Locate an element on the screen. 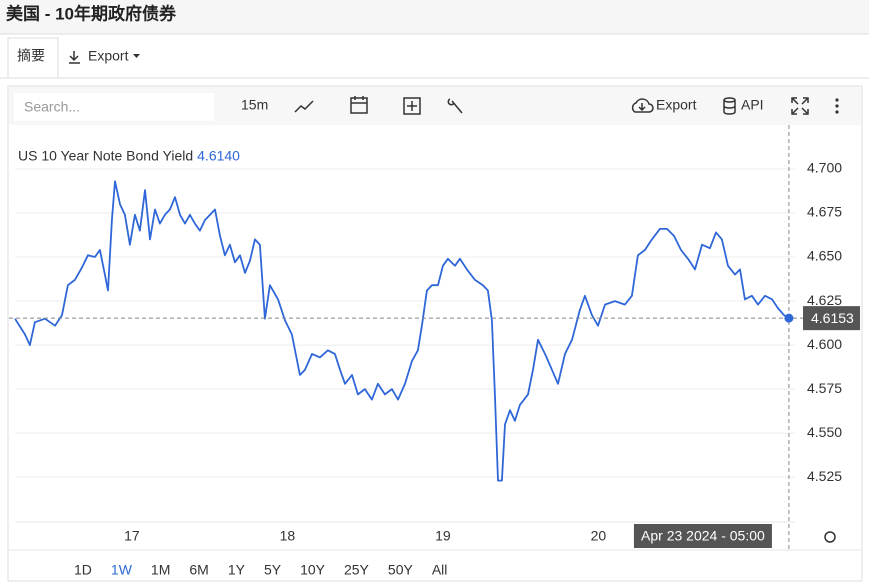  export-button: Export is located at coordinates (676, 105).